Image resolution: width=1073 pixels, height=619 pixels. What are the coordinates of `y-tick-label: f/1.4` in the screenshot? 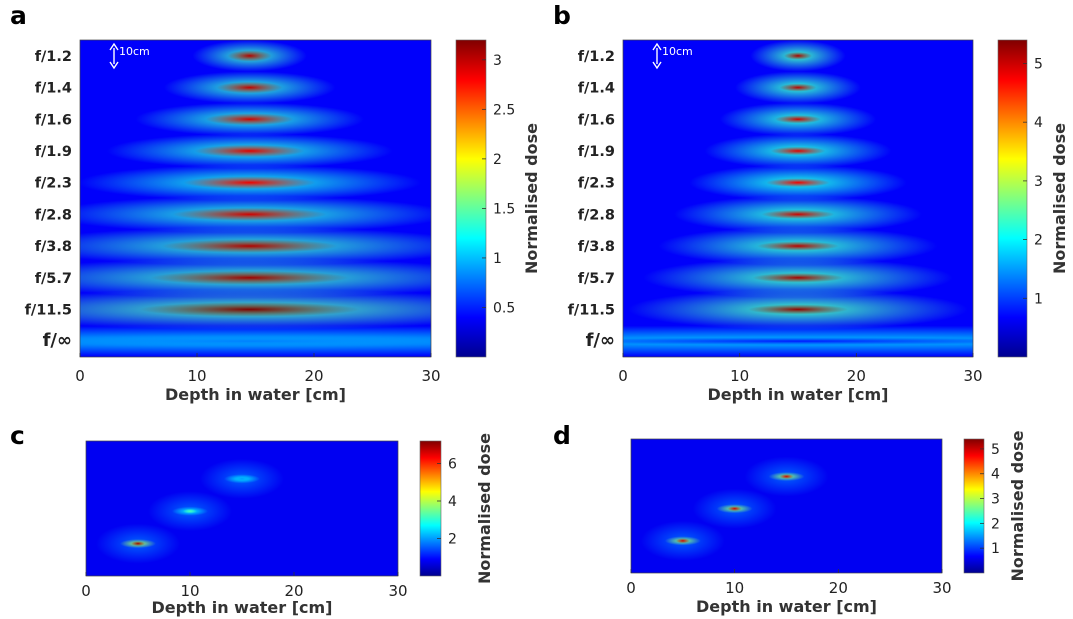 It's located at (53, 89).